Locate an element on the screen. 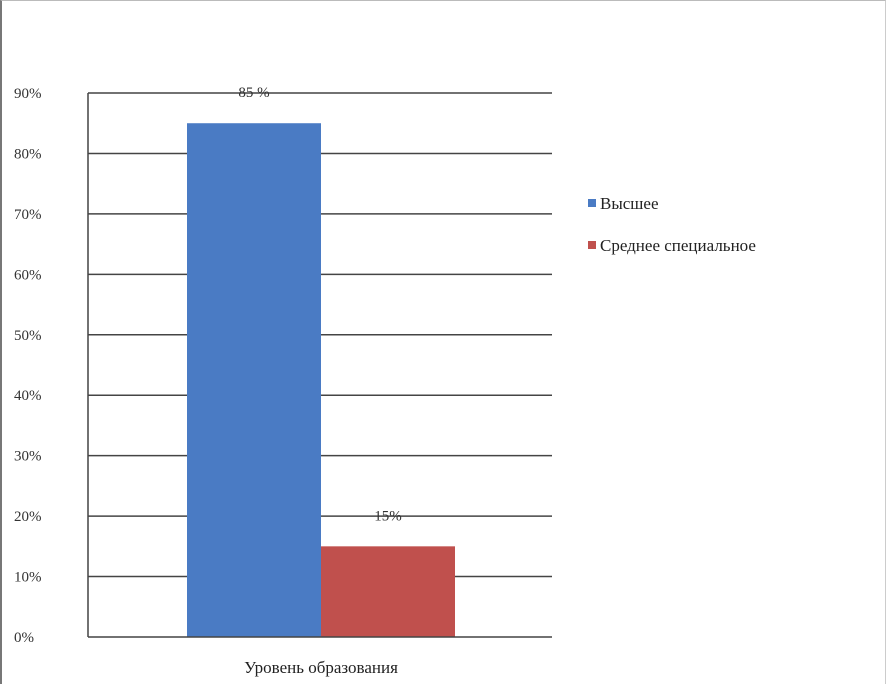 The height and width of the screenshot is (684, 886). y-tick-label: 60% is located at coordinates (28, 275).